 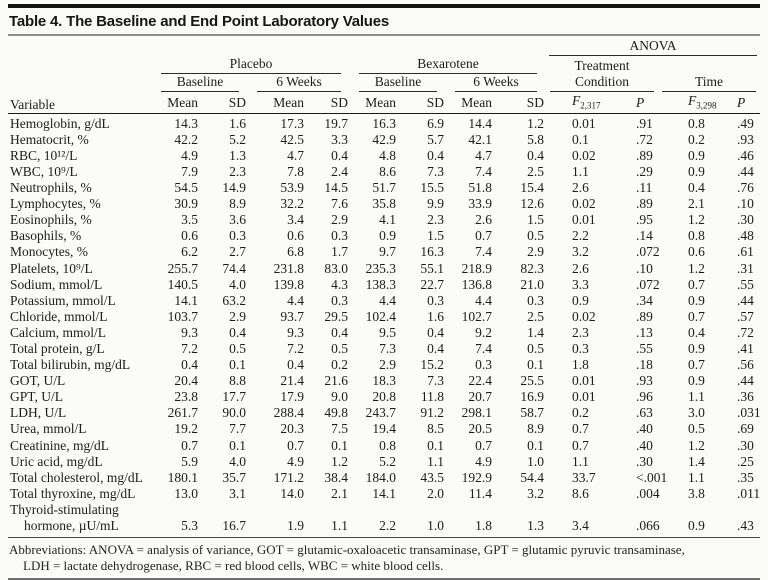 What do you see at coordinates (189, 348) in the screenshot?
I see `value-cell: 7.2` at bounding box center [189, 348].